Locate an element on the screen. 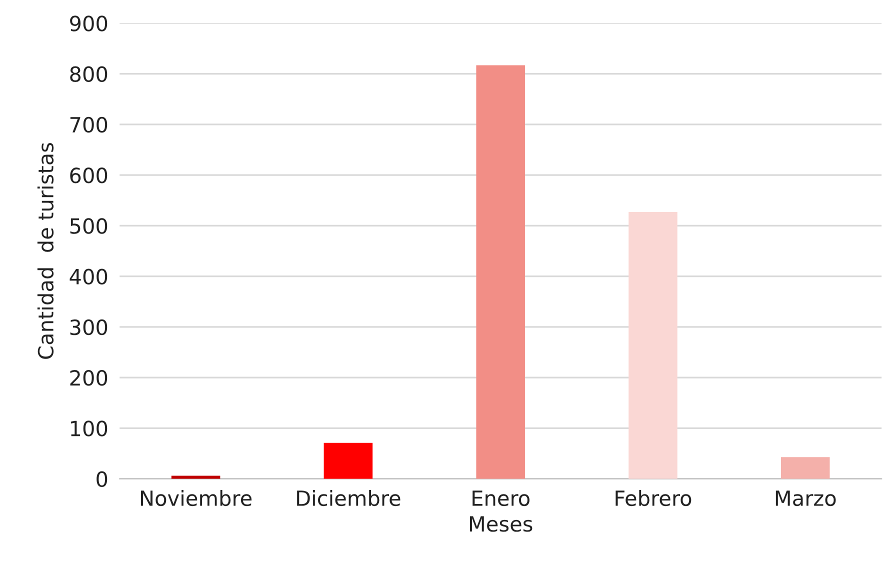 The height and width of the screenshot is (566, 886). y-tick-label: 400 is located at coordinates (89, 276).